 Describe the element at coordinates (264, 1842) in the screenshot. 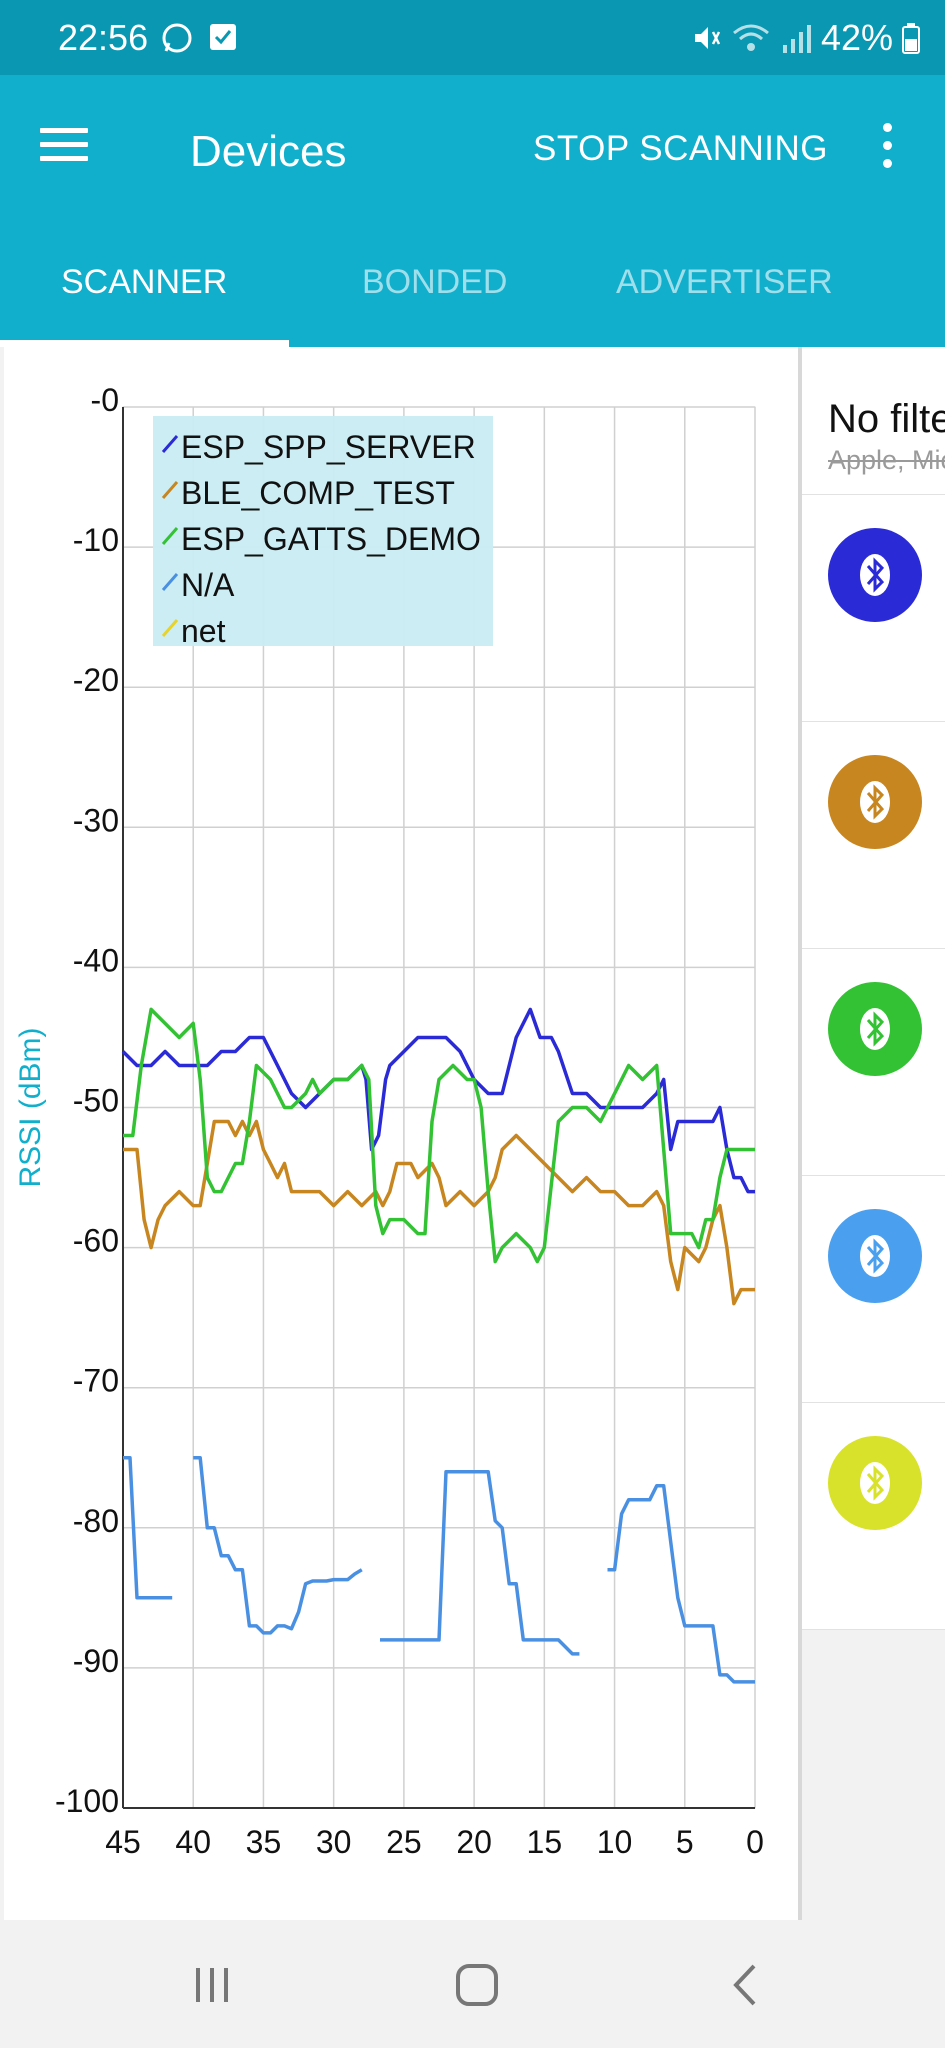

I see `x-tick-label: 35` at that location.